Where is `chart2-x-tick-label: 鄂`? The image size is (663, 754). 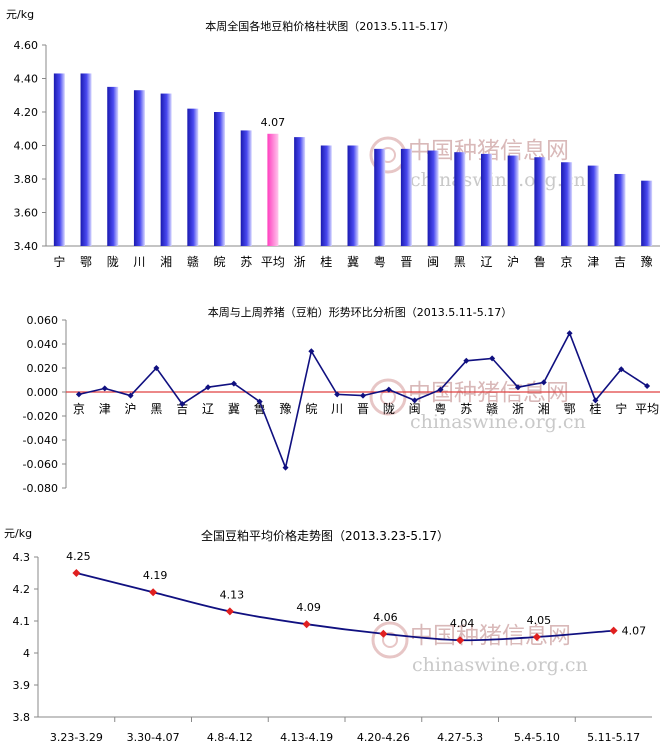
chart2-x-tick-label: 鄂 is located at coordinates (570, 409).